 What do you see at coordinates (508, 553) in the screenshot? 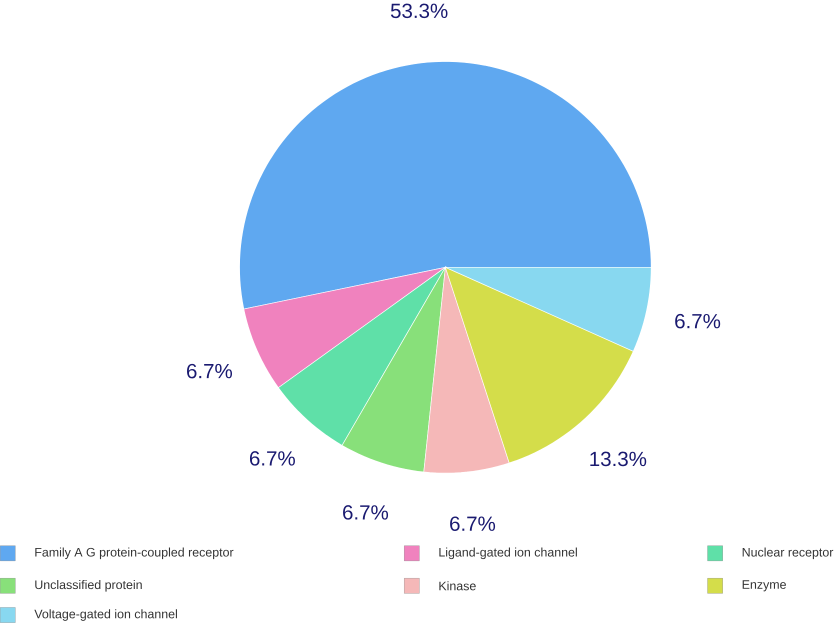
I see `legend-label: Ligand-gated ion channel` at bounding box center [508, 553].